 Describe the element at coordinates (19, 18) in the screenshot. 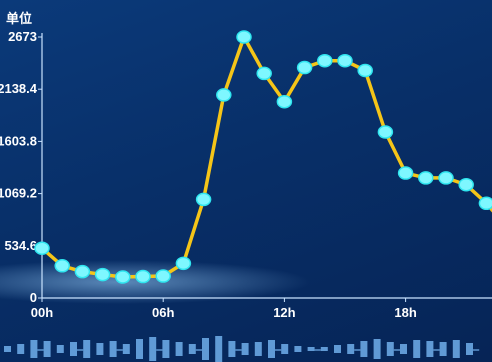

I see `y-axis-unit-label: 单位` at that location.